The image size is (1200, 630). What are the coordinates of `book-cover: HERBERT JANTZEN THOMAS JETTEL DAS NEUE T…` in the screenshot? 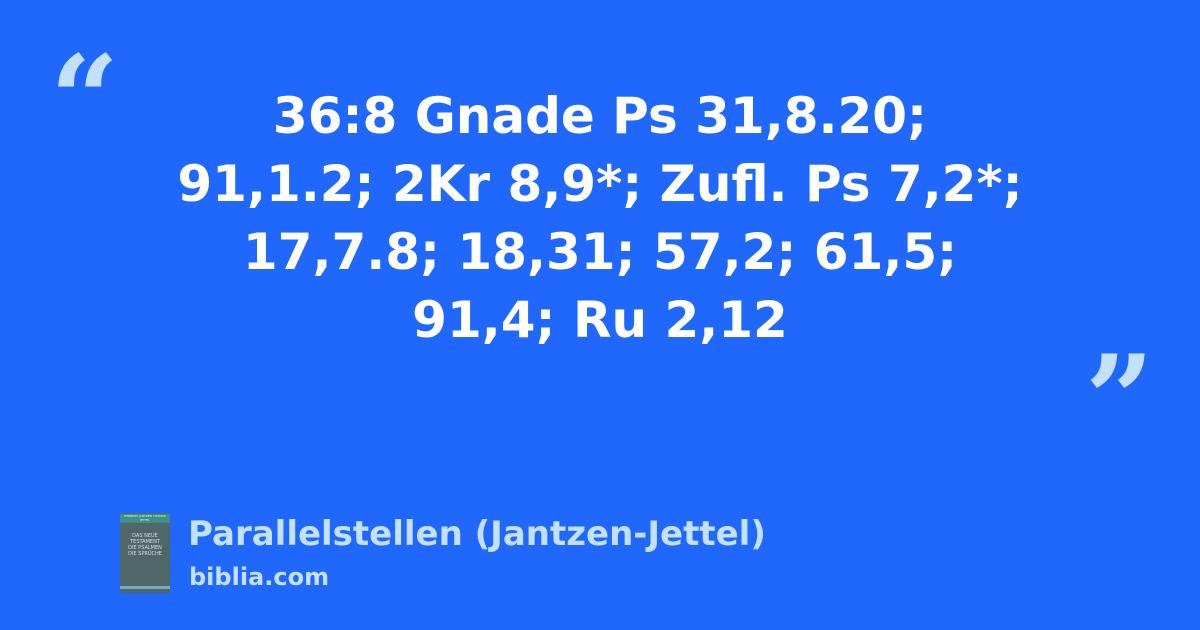 It's located at (145, 553).